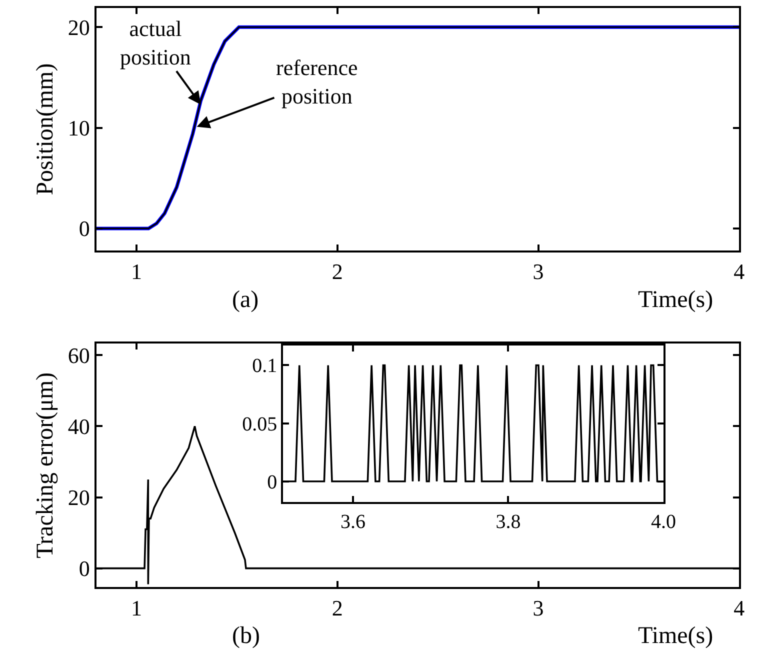 This screenshot has width=760, height=664. What do you see at coordinates (317, 82) in the screenshot?
I see `annotation: reference position` at bounding box center [317, 82].